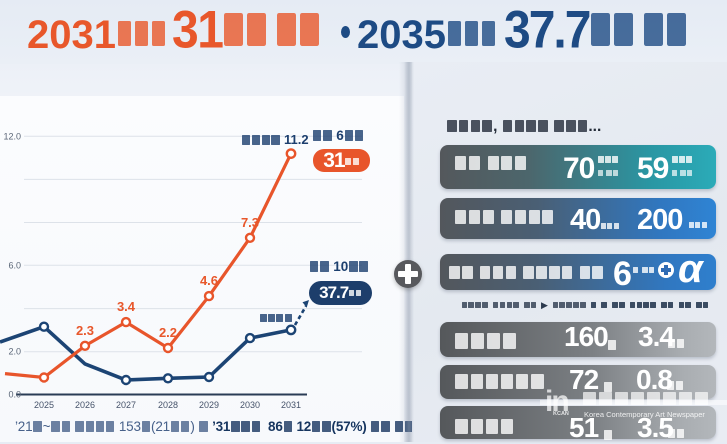  Describe the element at coordinates (250, 222) in the screenshot. I see `svg-text: 7.3` at that location.